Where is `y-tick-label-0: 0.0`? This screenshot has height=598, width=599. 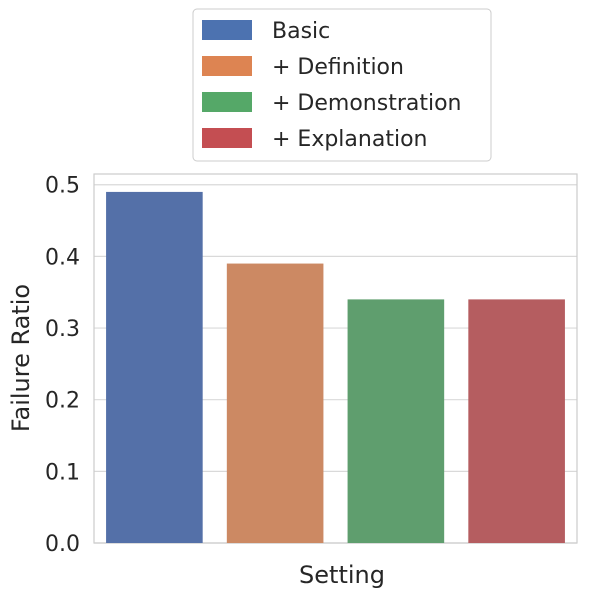 y-tick-label-0: 0.0 is located at coordinates (62, 544).